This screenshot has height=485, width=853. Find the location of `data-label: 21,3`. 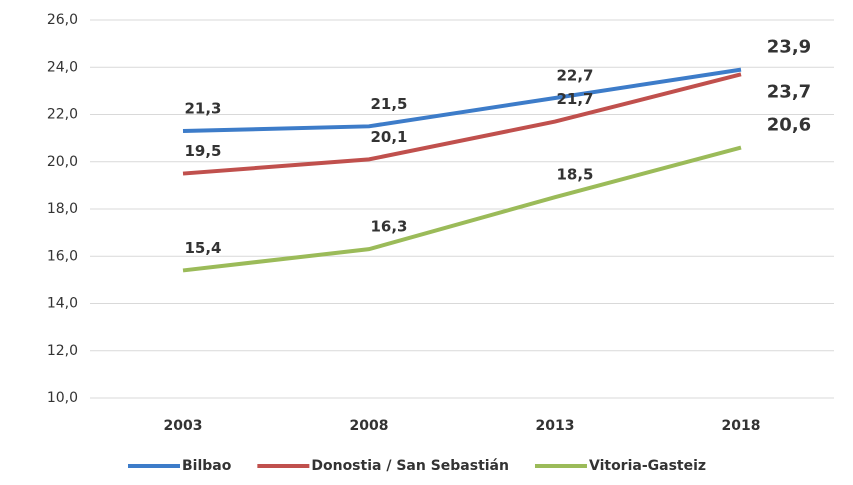

data-label: 21,3 is located at coordinates (202, 109).